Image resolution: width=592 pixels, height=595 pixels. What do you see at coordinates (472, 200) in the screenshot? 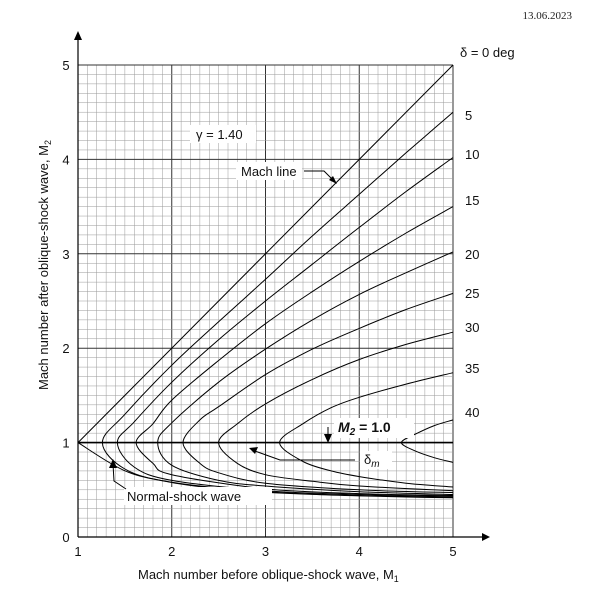
I see `delta-label-15: 15` at bounding box center [472, 200].